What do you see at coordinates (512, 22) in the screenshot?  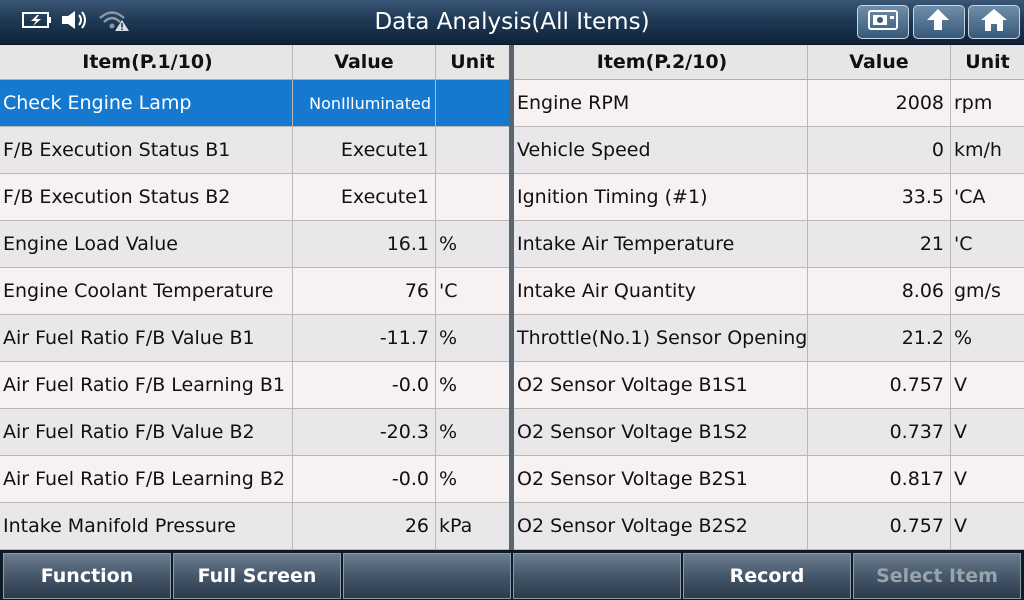 I see `title-bar: Data Analysis(All Items)` at bounding box center [512, 22].